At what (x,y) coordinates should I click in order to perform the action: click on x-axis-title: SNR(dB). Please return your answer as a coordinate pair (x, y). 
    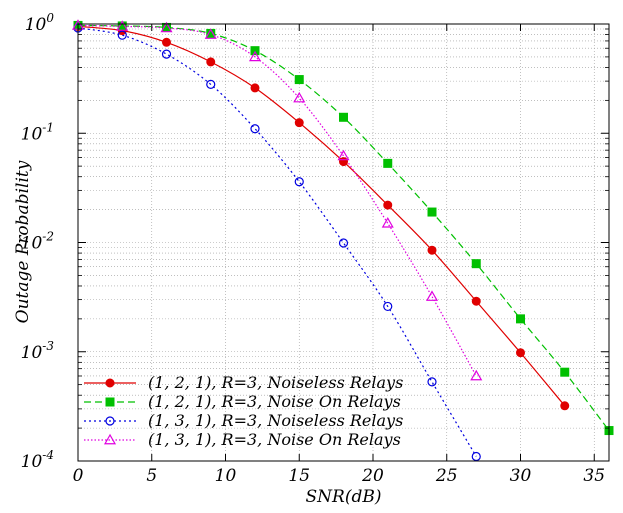
    Looking at the image, I should click on (344, 497).